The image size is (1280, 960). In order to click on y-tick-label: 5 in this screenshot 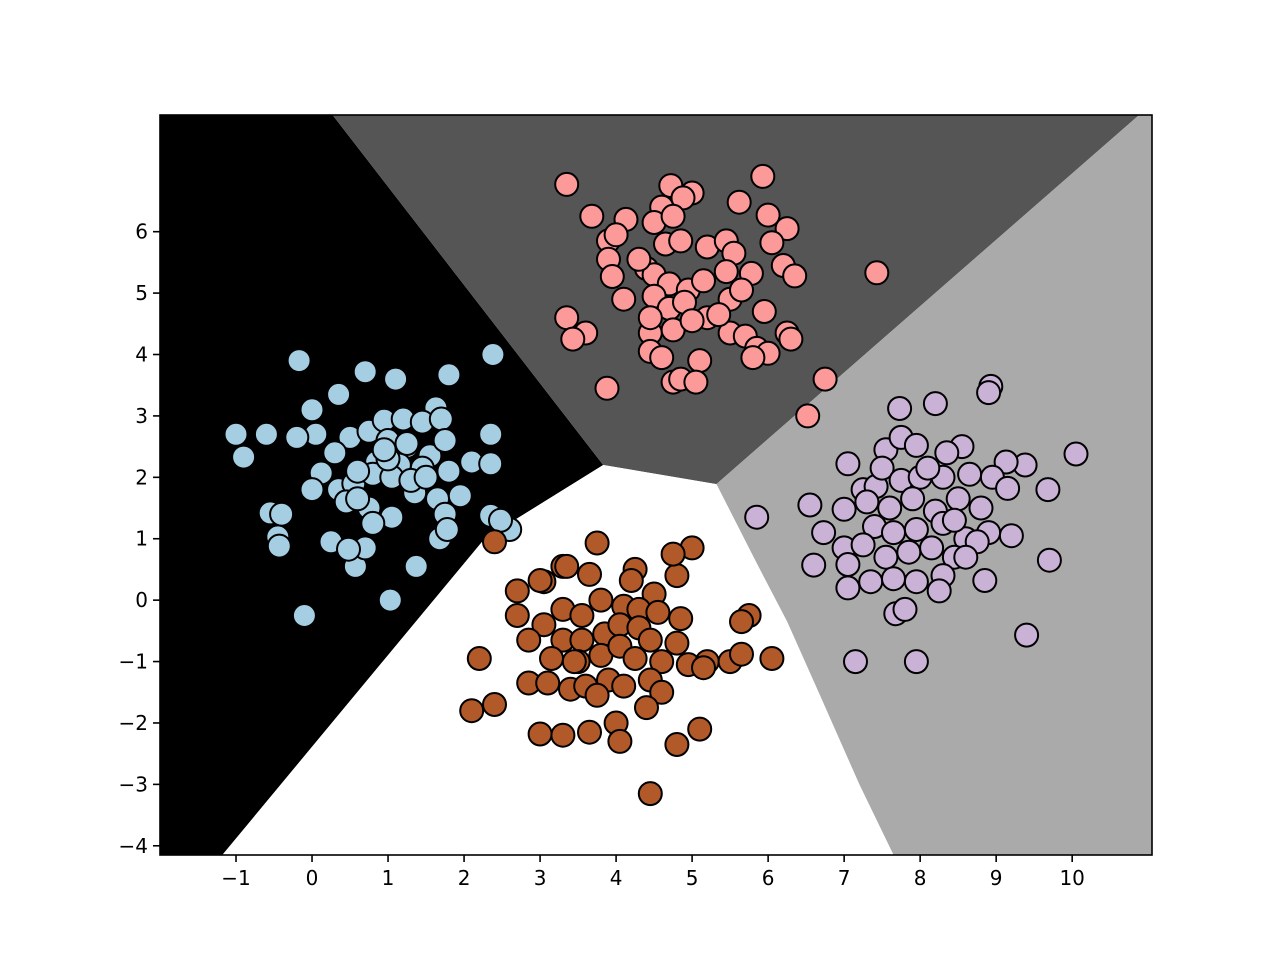, I will do `click(141, 293)`.